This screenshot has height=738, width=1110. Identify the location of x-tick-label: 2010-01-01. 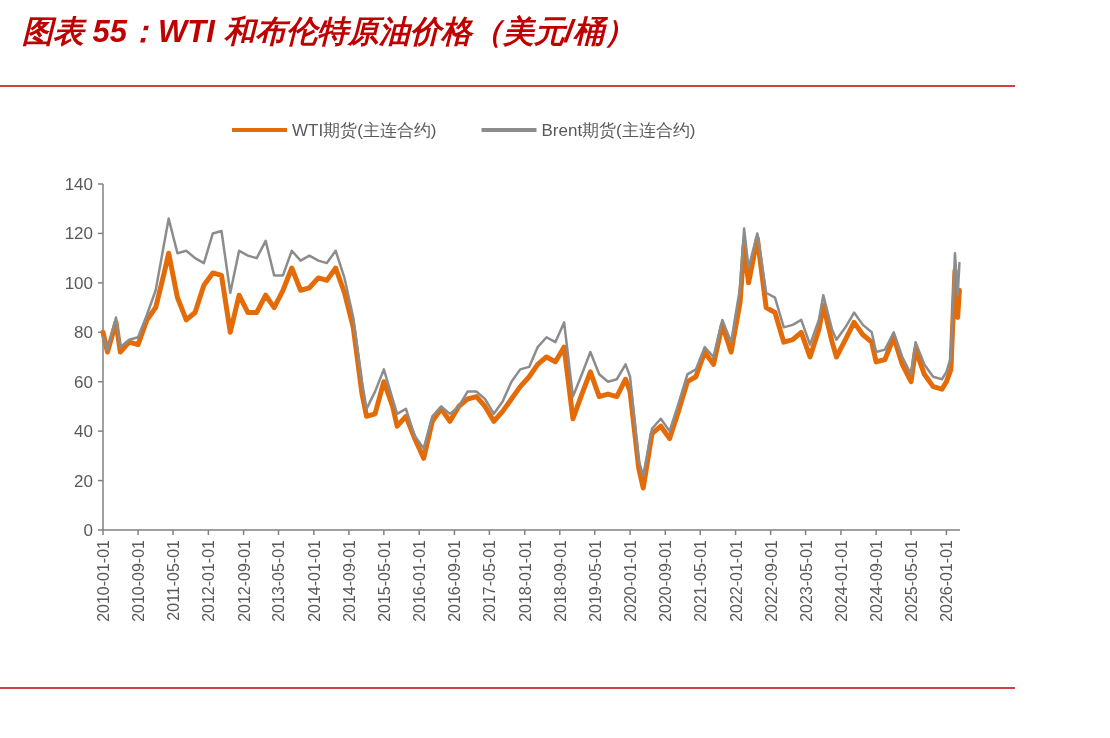
(103, 580).